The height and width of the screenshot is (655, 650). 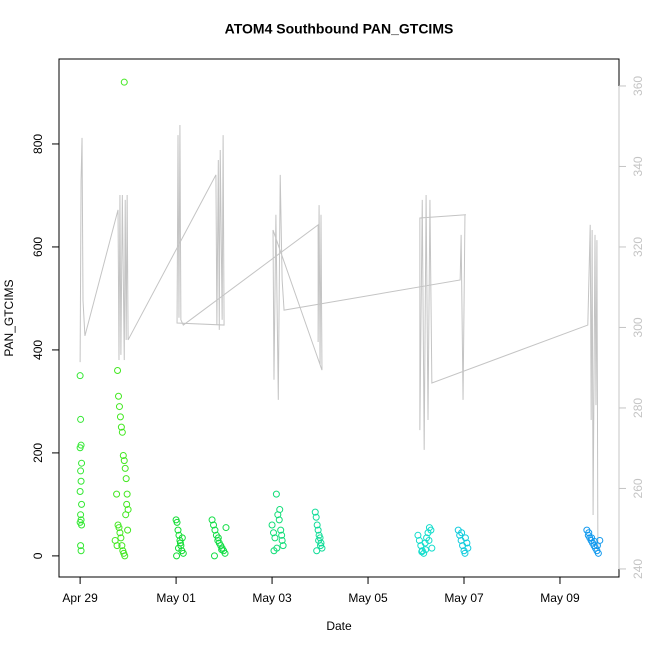 What do you see at coordinates (38, 453) in the screenshot?
I see `y-tick-label: 200` at bounding box center [38, 453].